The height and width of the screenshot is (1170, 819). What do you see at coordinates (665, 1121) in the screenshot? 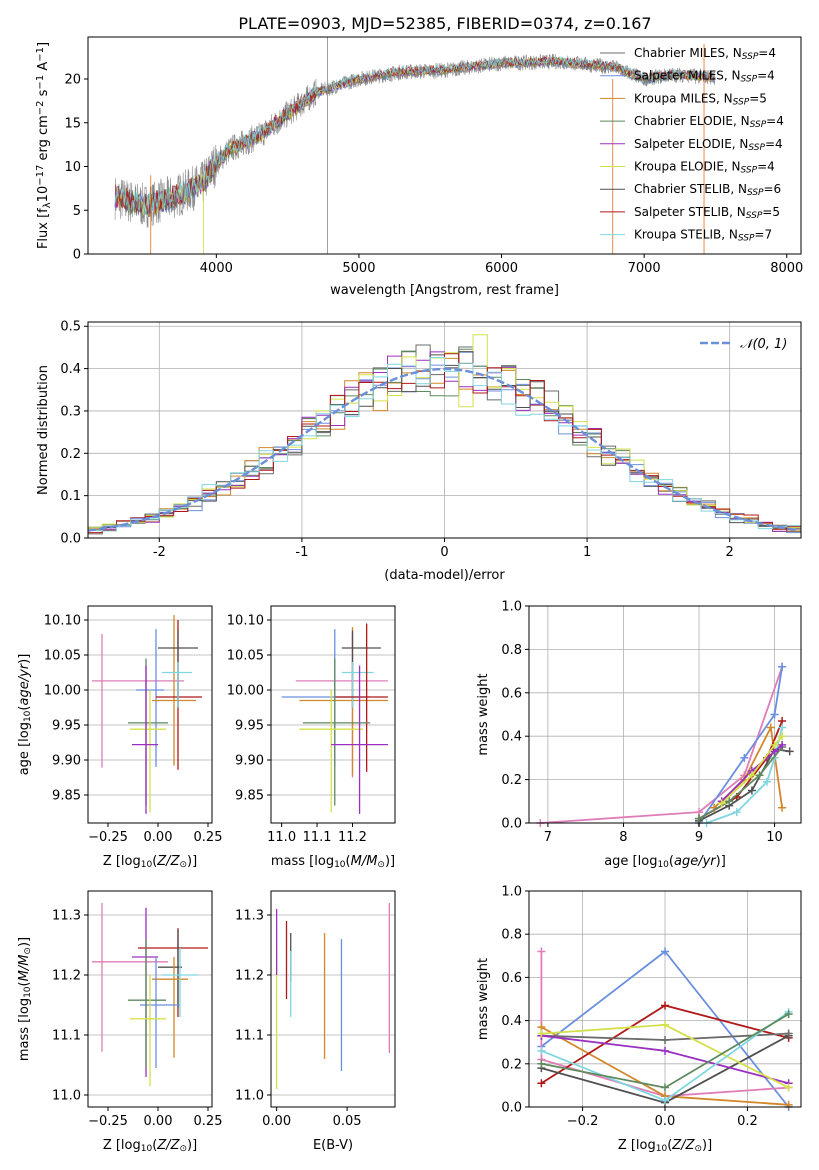
I see `x-tick-label: 0.0` at bounding box center [665, 1121].